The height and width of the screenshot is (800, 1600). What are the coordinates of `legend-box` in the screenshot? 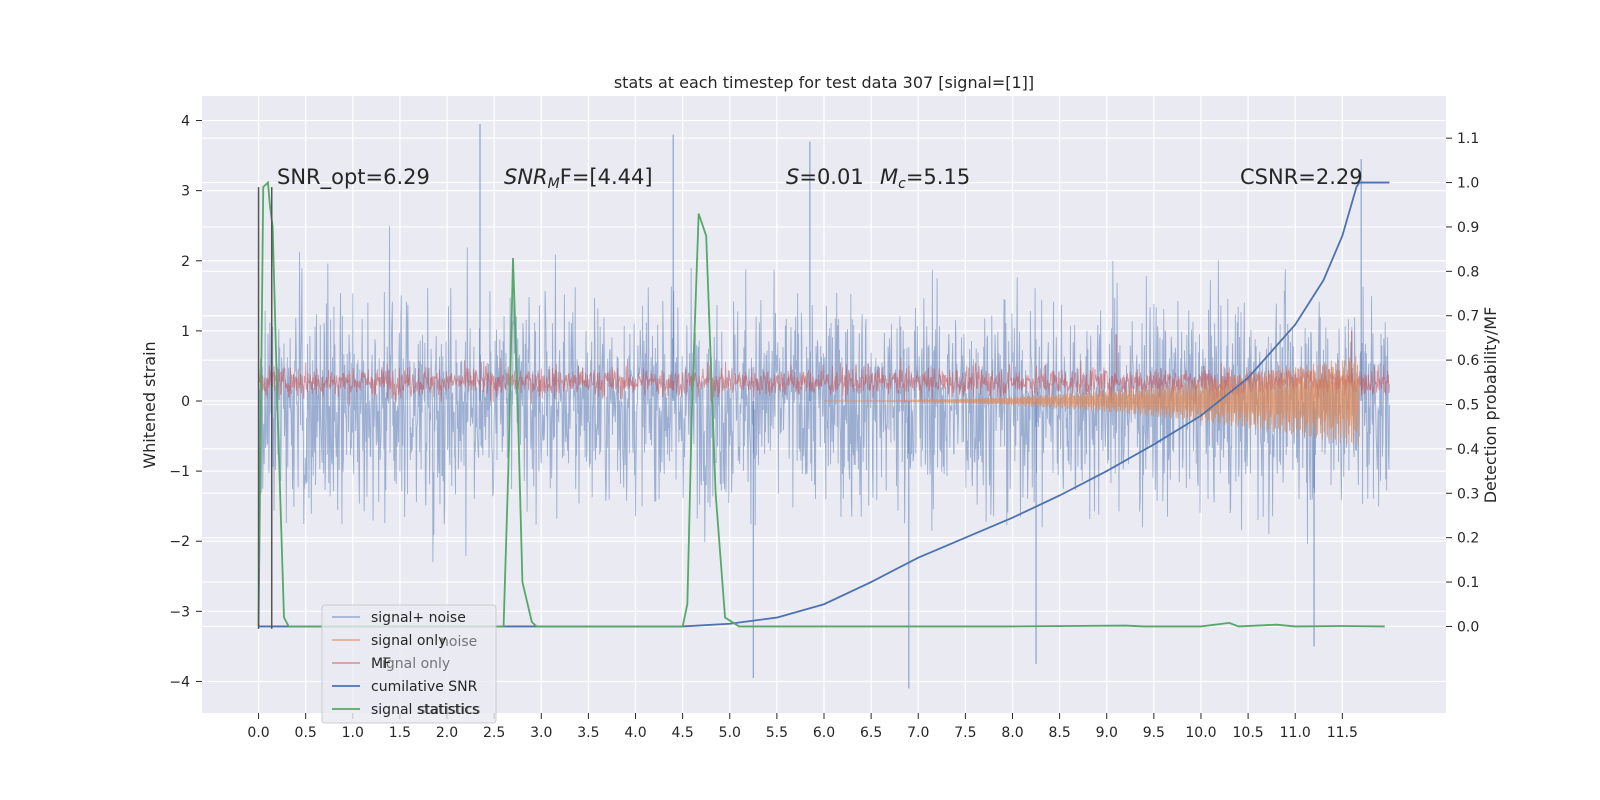 It's located at (409, 664).